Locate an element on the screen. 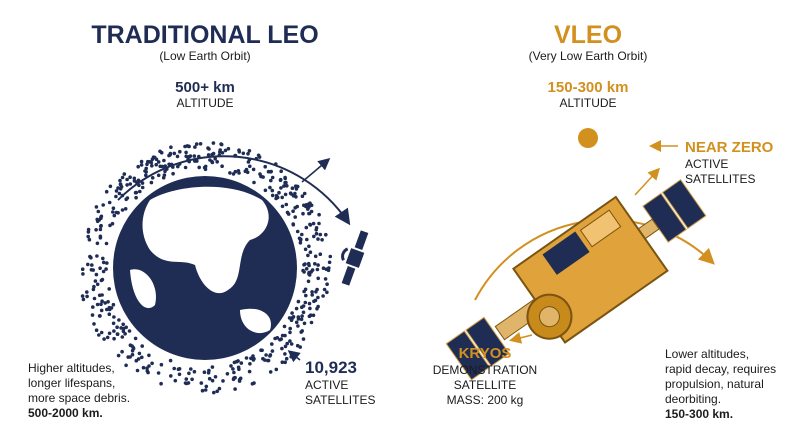  note-line: more space debris. is located at coordinates (79, 398).